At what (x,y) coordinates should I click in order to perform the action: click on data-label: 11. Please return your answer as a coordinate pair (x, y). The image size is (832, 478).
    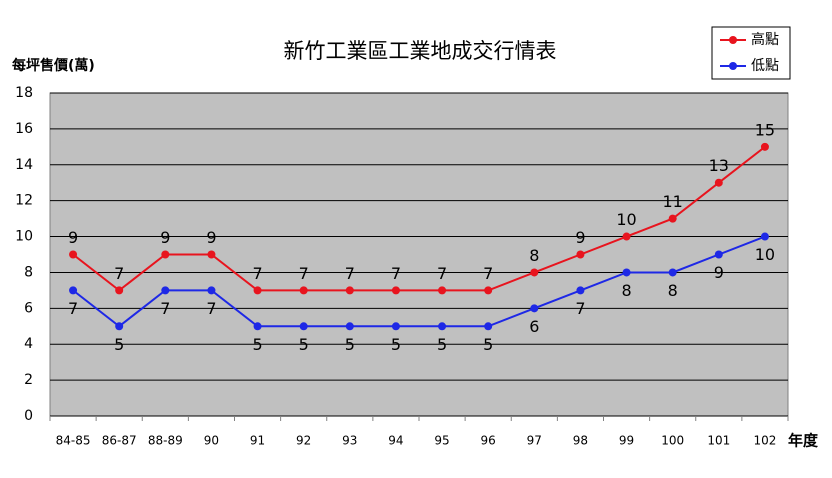
    Looking at the image, I should click on (673, 201).